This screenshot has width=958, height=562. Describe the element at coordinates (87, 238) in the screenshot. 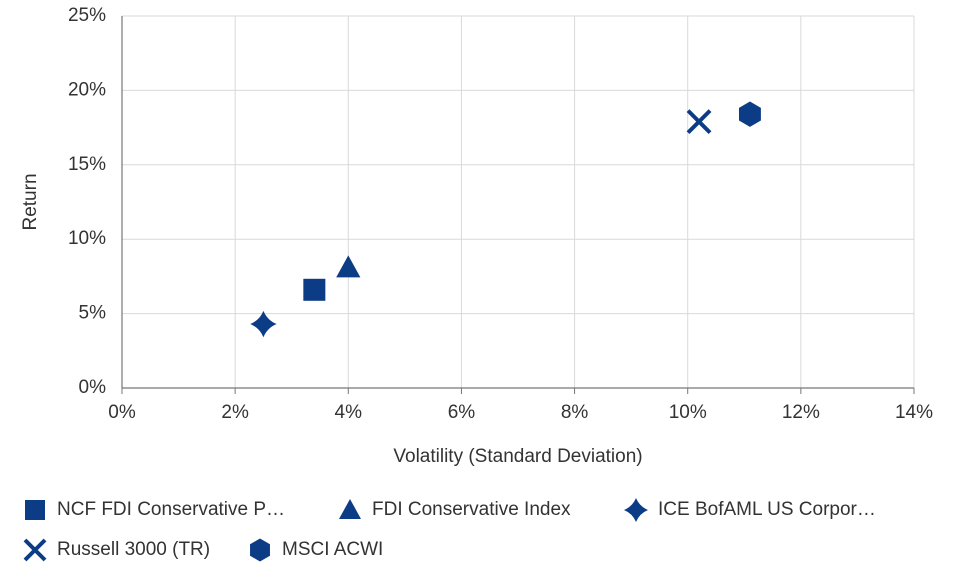

I see `y-tick-label: 10%` at that location.